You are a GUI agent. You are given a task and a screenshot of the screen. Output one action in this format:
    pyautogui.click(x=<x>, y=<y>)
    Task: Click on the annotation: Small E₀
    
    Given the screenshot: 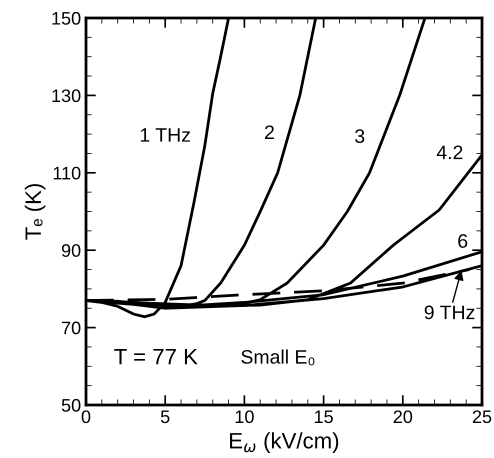 What is the action you would take?
    pyautogui.click(x=277, y=357)
    